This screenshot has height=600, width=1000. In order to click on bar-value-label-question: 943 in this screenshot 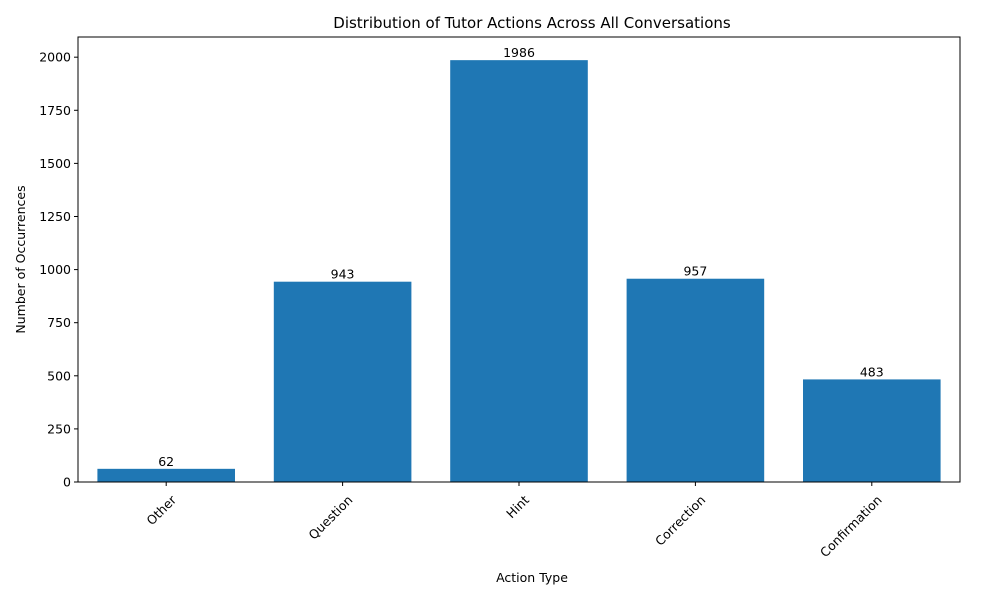, I will do `click(343, 274)`.